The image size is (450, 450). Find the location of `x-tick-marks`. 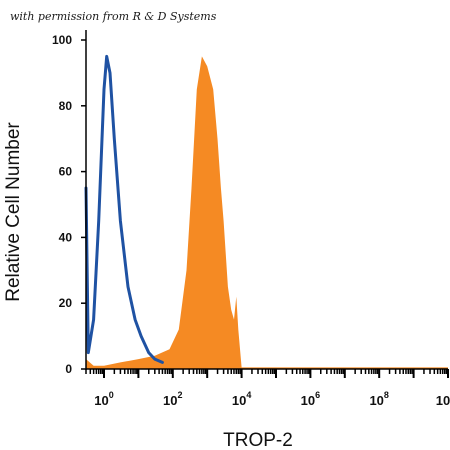

x-tick-marks is located at coordinates (267, 373).